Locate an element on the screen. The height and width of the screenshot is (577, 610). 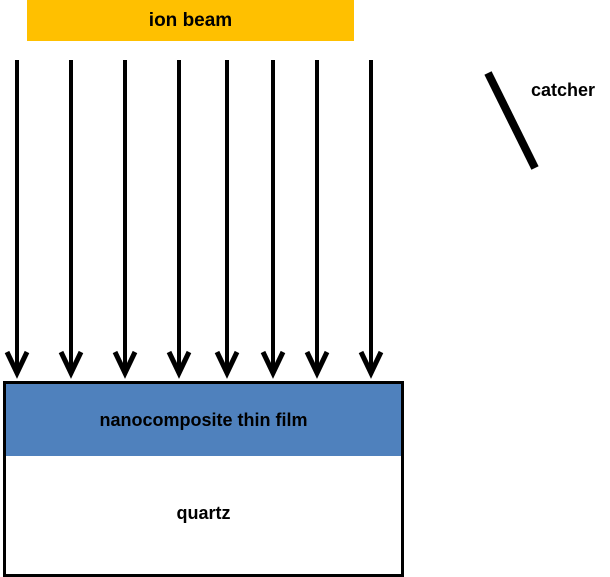
ion-beam-source: ion beam is located at coordinates (190, 20).